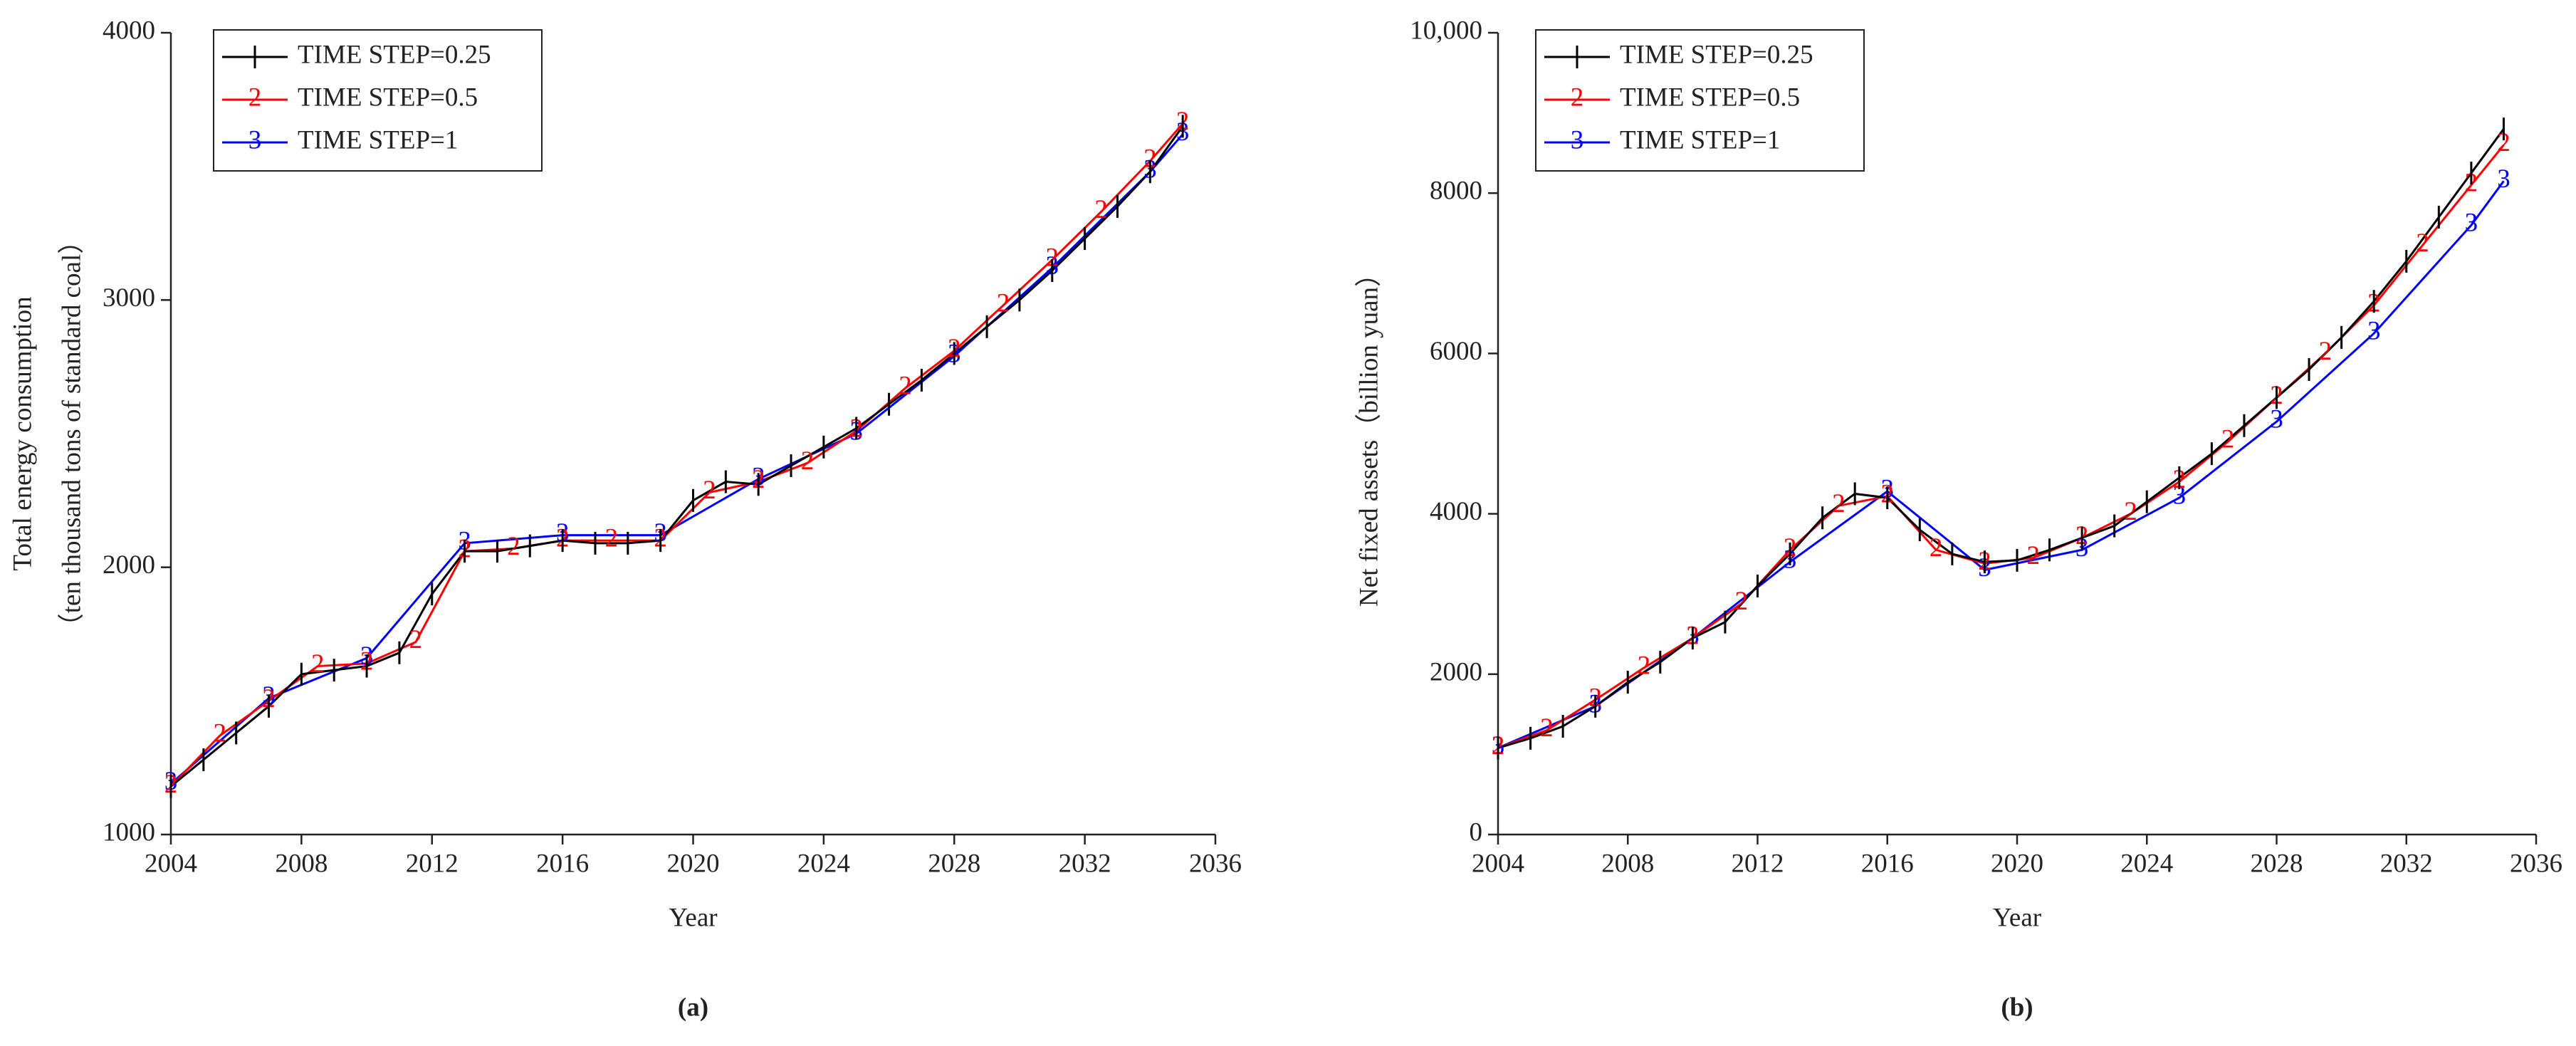 This screenshot has height=1046, width=2576. I want to click on y-axis-title: （ten thousand tons of standard coal）, so click(71, 434).